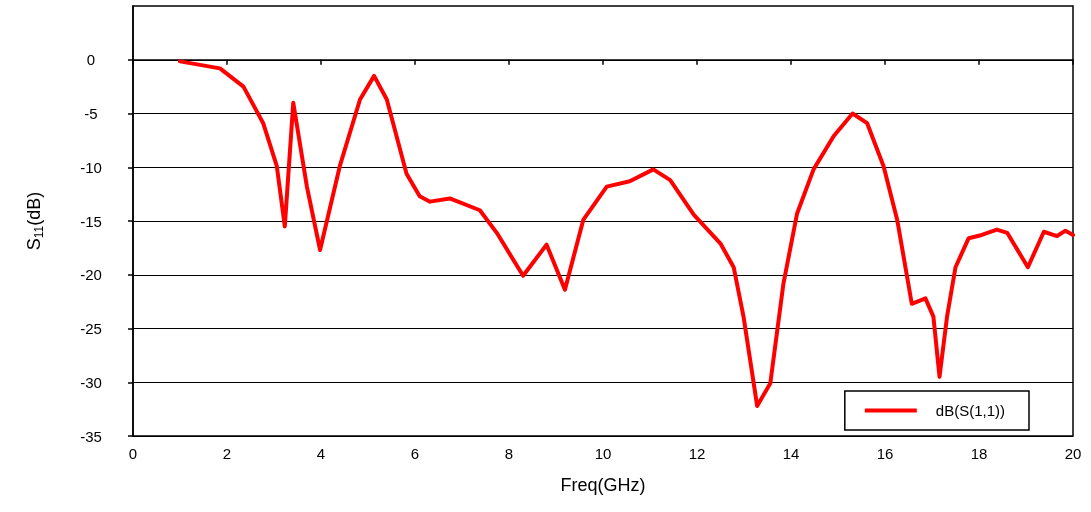 Image resolution: width=1091 pixels, height=512 pixels. I want to click on y-tick-label: -30, so click(91, 382).